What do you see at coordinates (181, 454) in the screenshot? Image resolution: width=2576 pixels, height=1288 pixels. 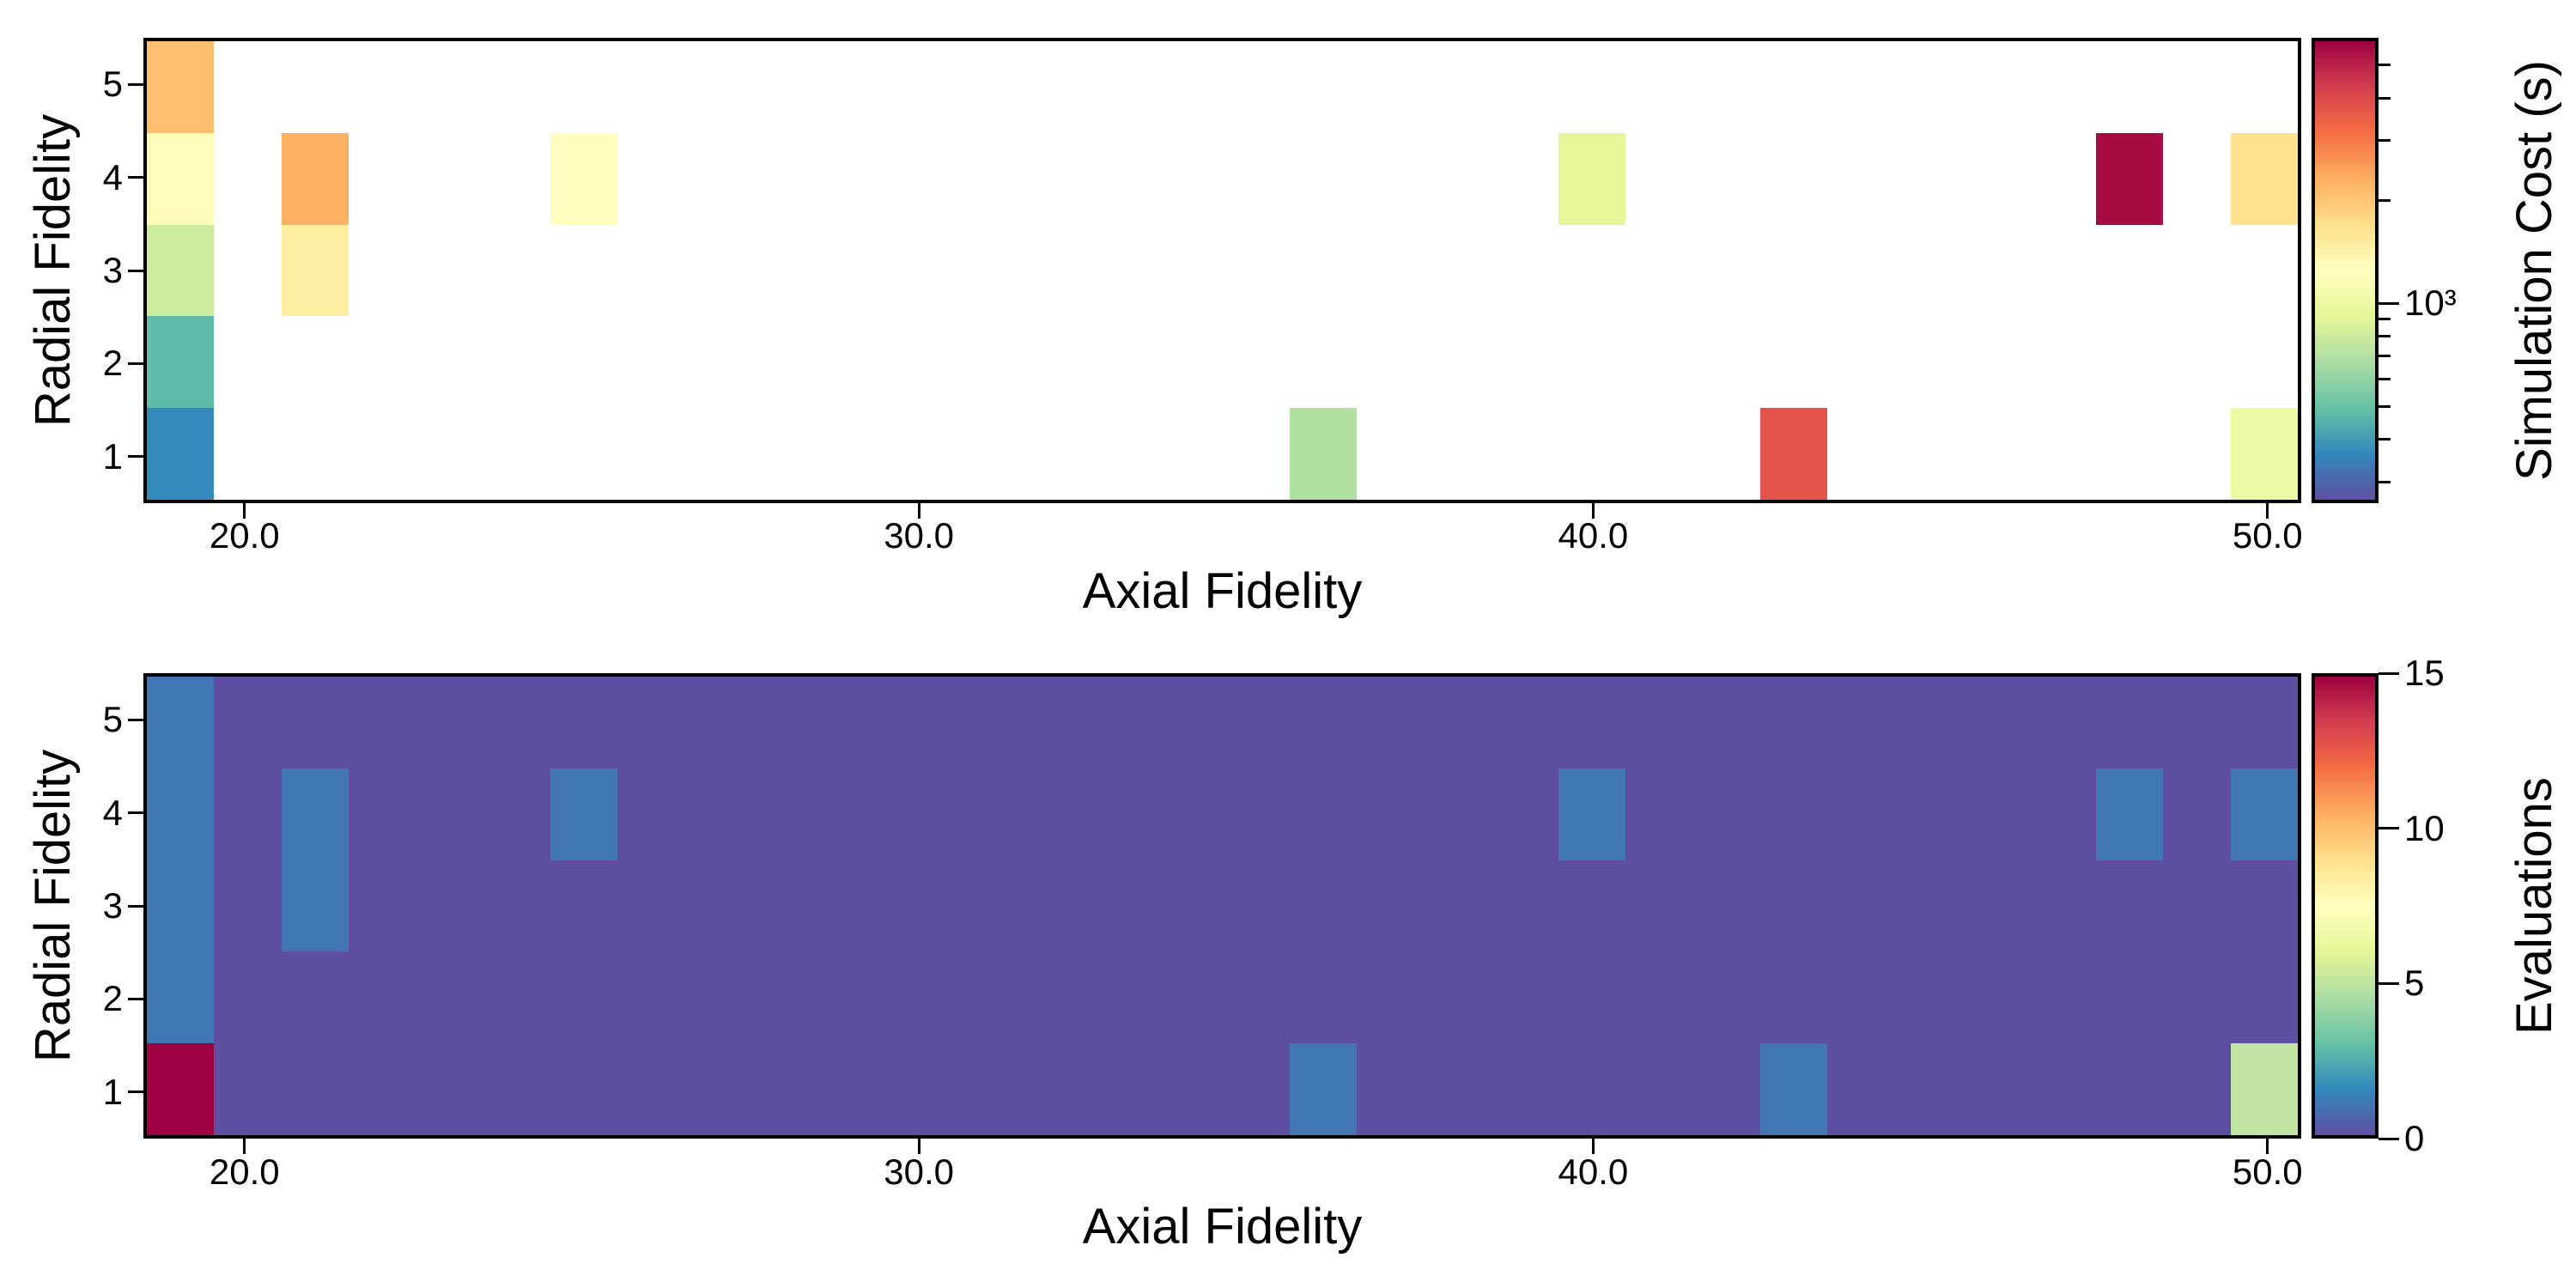 I see `heatmap-cell-simulation-cost-a19-r1` at bounding box center [181, 454].